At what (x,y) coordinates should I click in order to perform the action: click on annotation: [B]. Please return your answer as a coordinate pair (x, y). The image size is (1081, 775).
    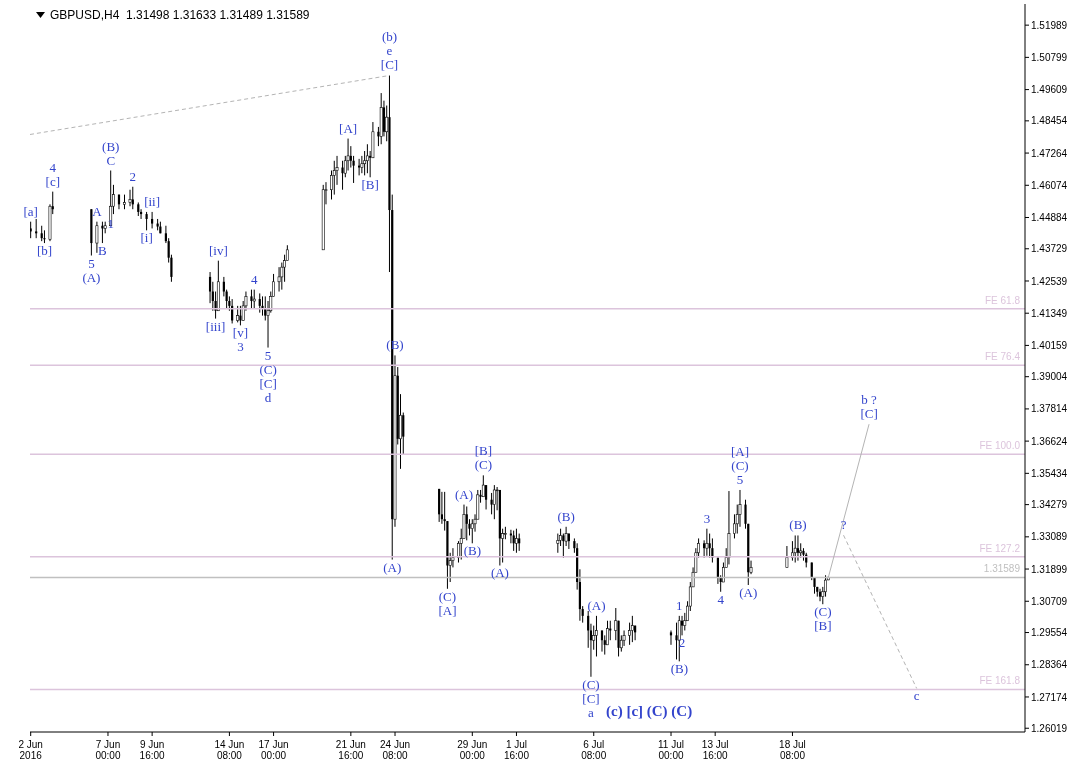
    Looking at the image, I should click on (370, 185).